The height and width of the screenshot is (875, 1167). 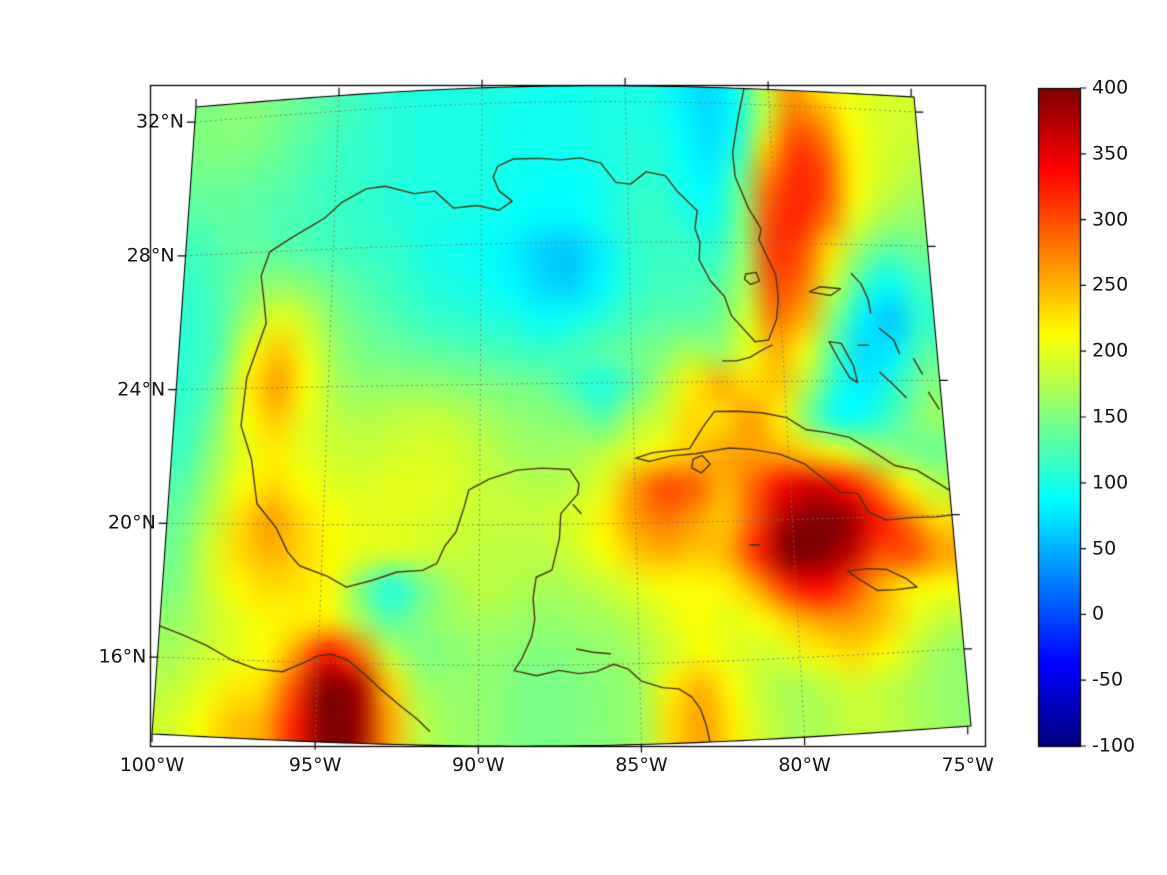 What do you see at coordinates (967, 765) in the screenshot?
I see `x-tick-label: 75°W` at bounding box center [967, 765].